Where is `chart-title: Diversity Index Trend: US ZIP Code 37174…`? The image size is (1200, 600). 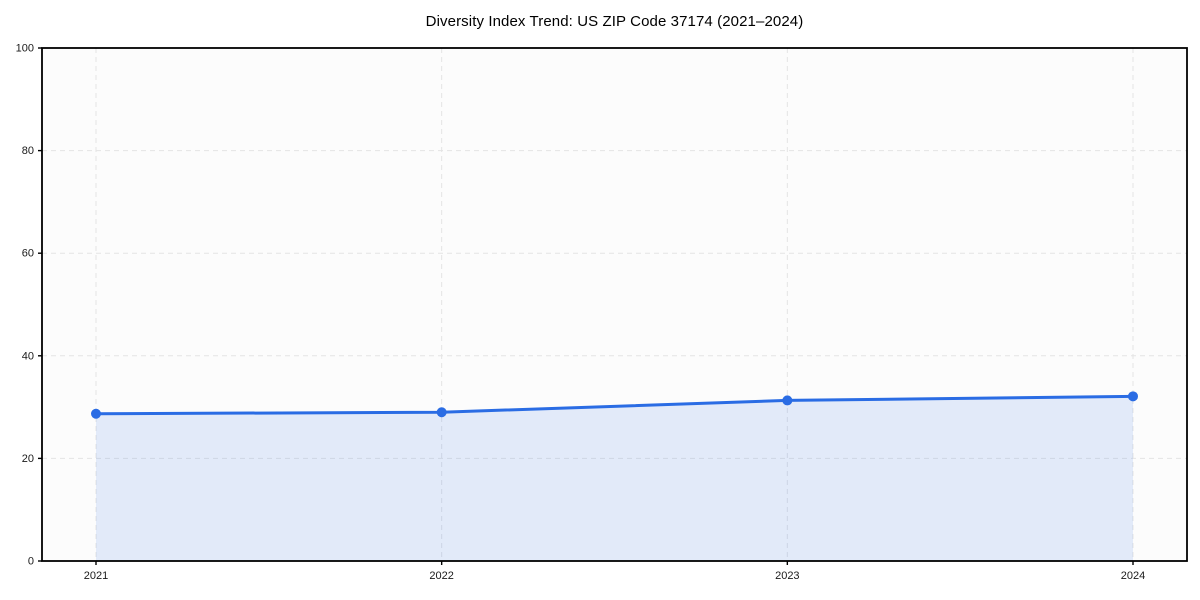
chart-title: Diversity Index Trend: US ZIP Code 37174… is located at coordinates (614, 21).